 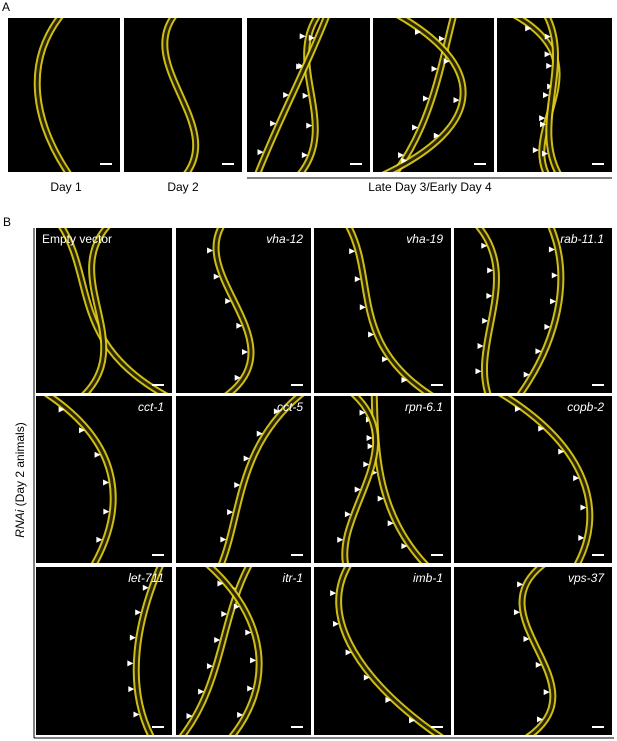 I want to click on caption: Day 2, so click(x=183, y=187).